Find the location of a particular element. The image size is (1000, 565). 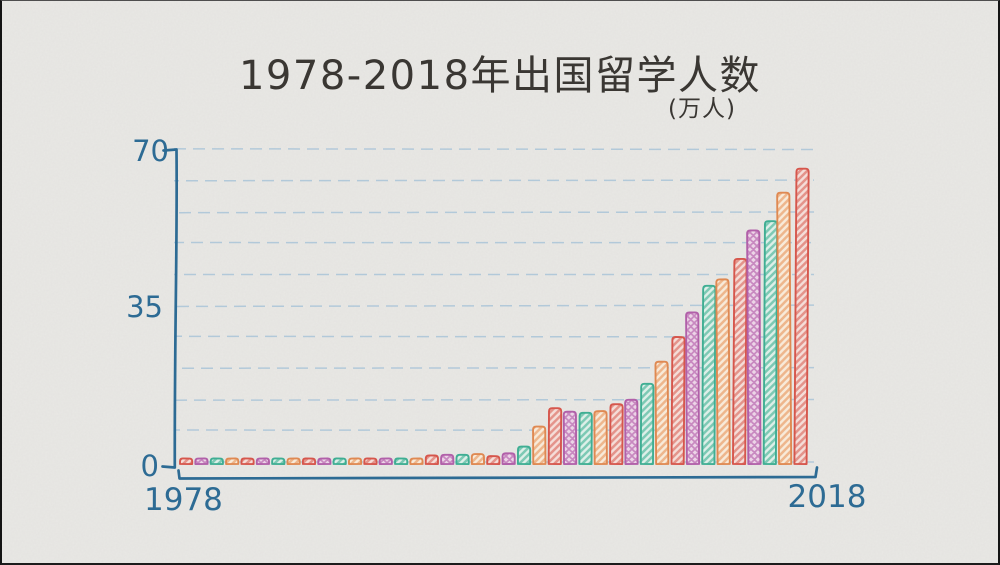

bar-1981 is located at coordinates (232, 461).